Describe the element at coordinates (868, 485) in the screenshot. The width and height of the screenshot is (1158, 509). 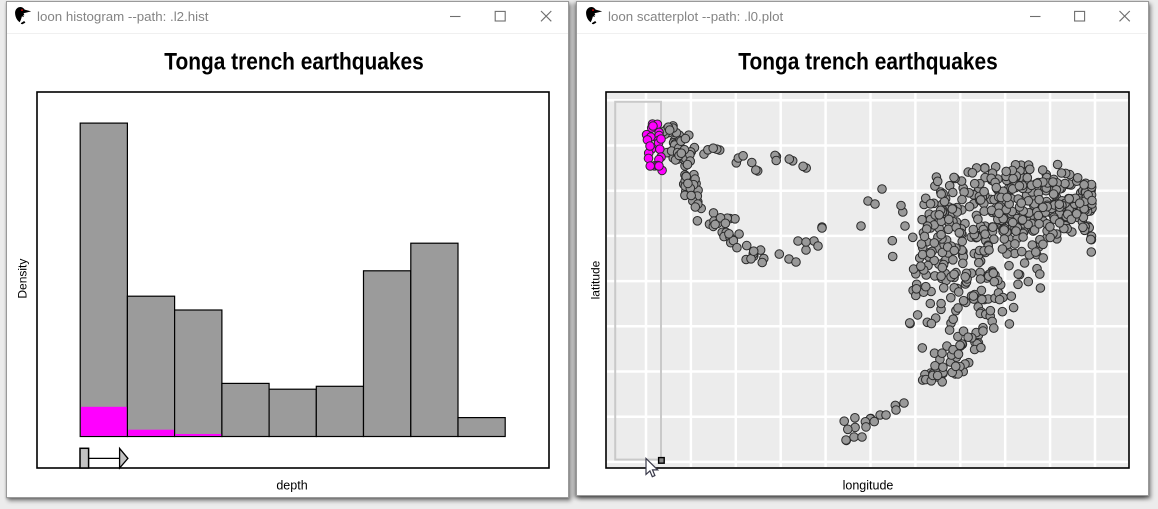
I see `svg-text: longitude` at that location.